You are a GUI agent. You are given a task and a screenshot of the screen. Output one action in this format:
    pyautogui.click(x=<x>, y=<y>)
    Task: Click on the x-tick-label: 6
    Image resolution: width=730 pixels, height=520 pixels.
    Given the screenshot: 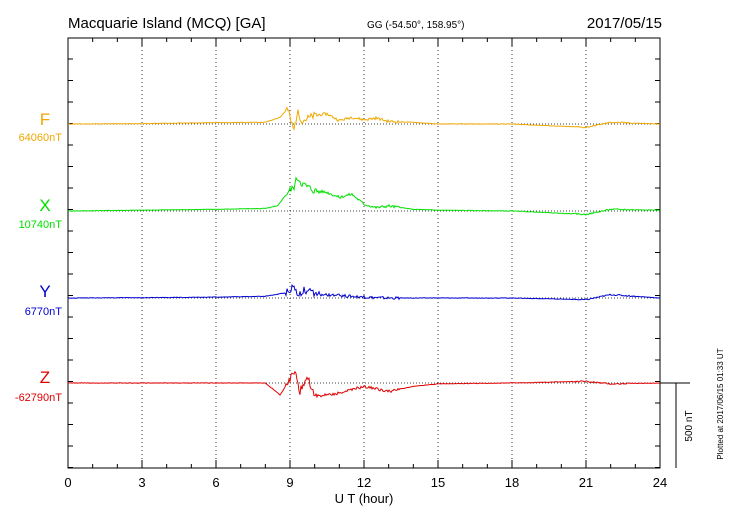 What is the action you would take?
    pyautogui.click(x=215, y=482)
    